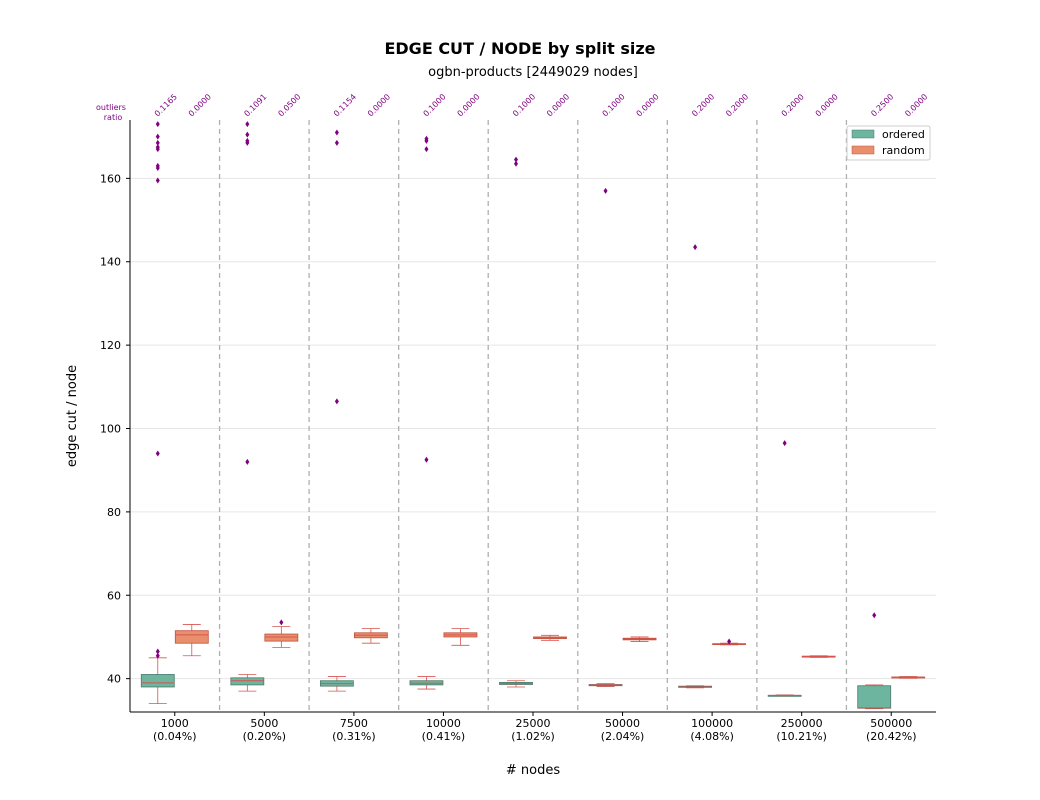 Image resolution: width=1040 pixels, height=800 pixels. What do you see at coordinates (175, 723) in the screenshot?
I see `x-tick-label: 1000` at bounding box center [175, 723].